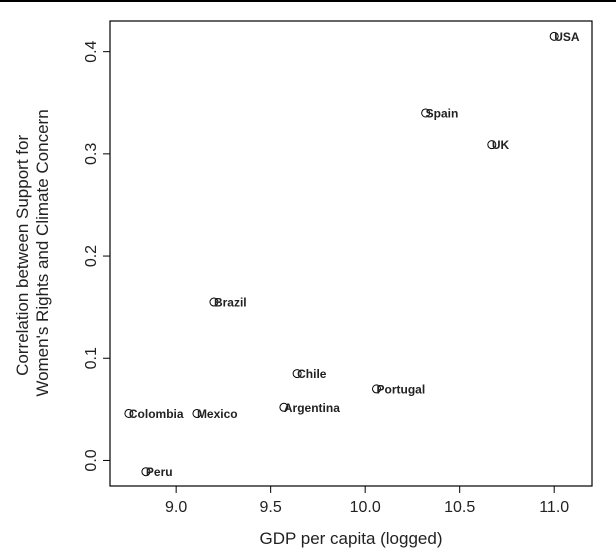 The height and width of the screenshot is (558, 616). I want to click on x-tick-label: 10.0, so click(365, 507).